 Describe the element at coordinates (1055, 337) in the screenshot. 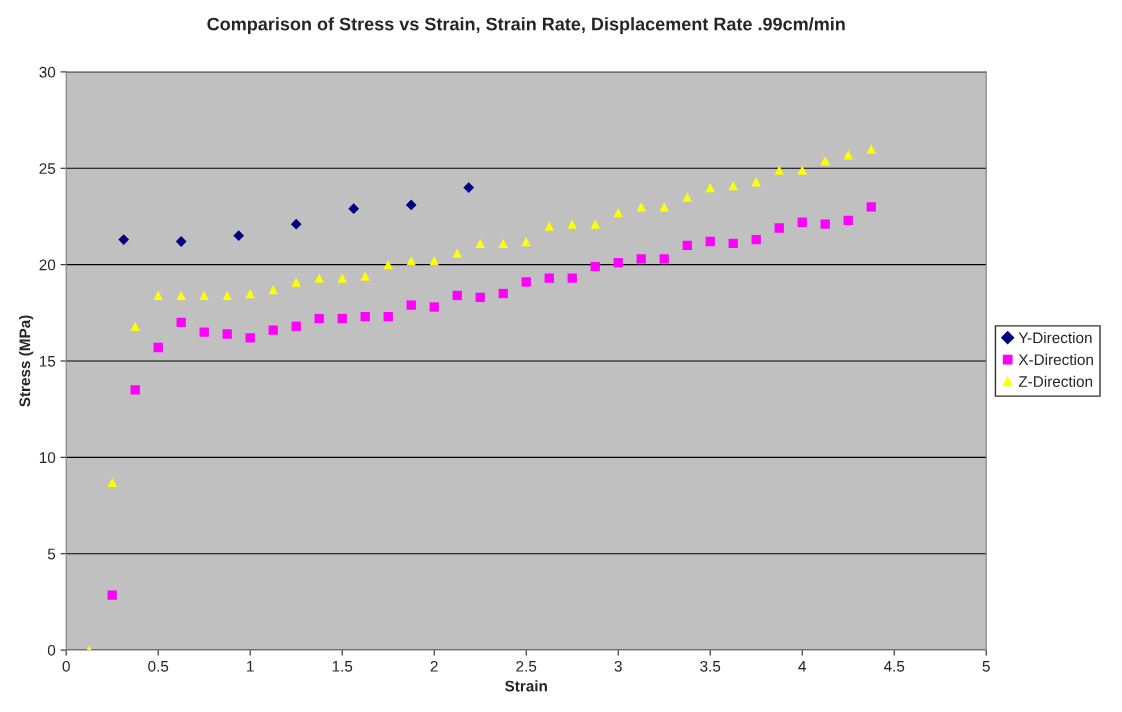

I see `legend-label: Y-Direction` at that location.